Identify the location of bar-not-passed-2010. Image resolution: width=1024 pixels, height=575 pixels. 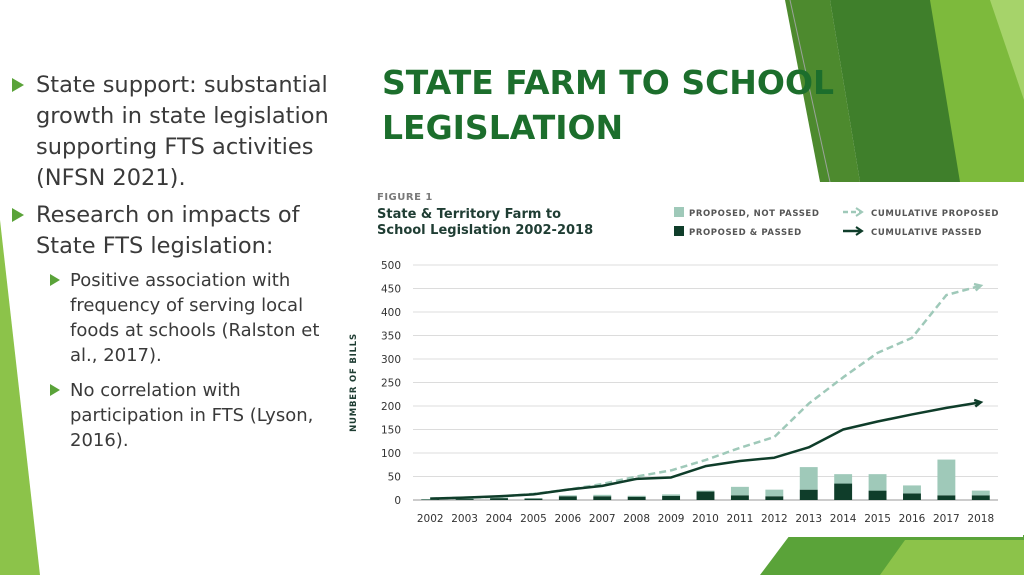
(705, 491).